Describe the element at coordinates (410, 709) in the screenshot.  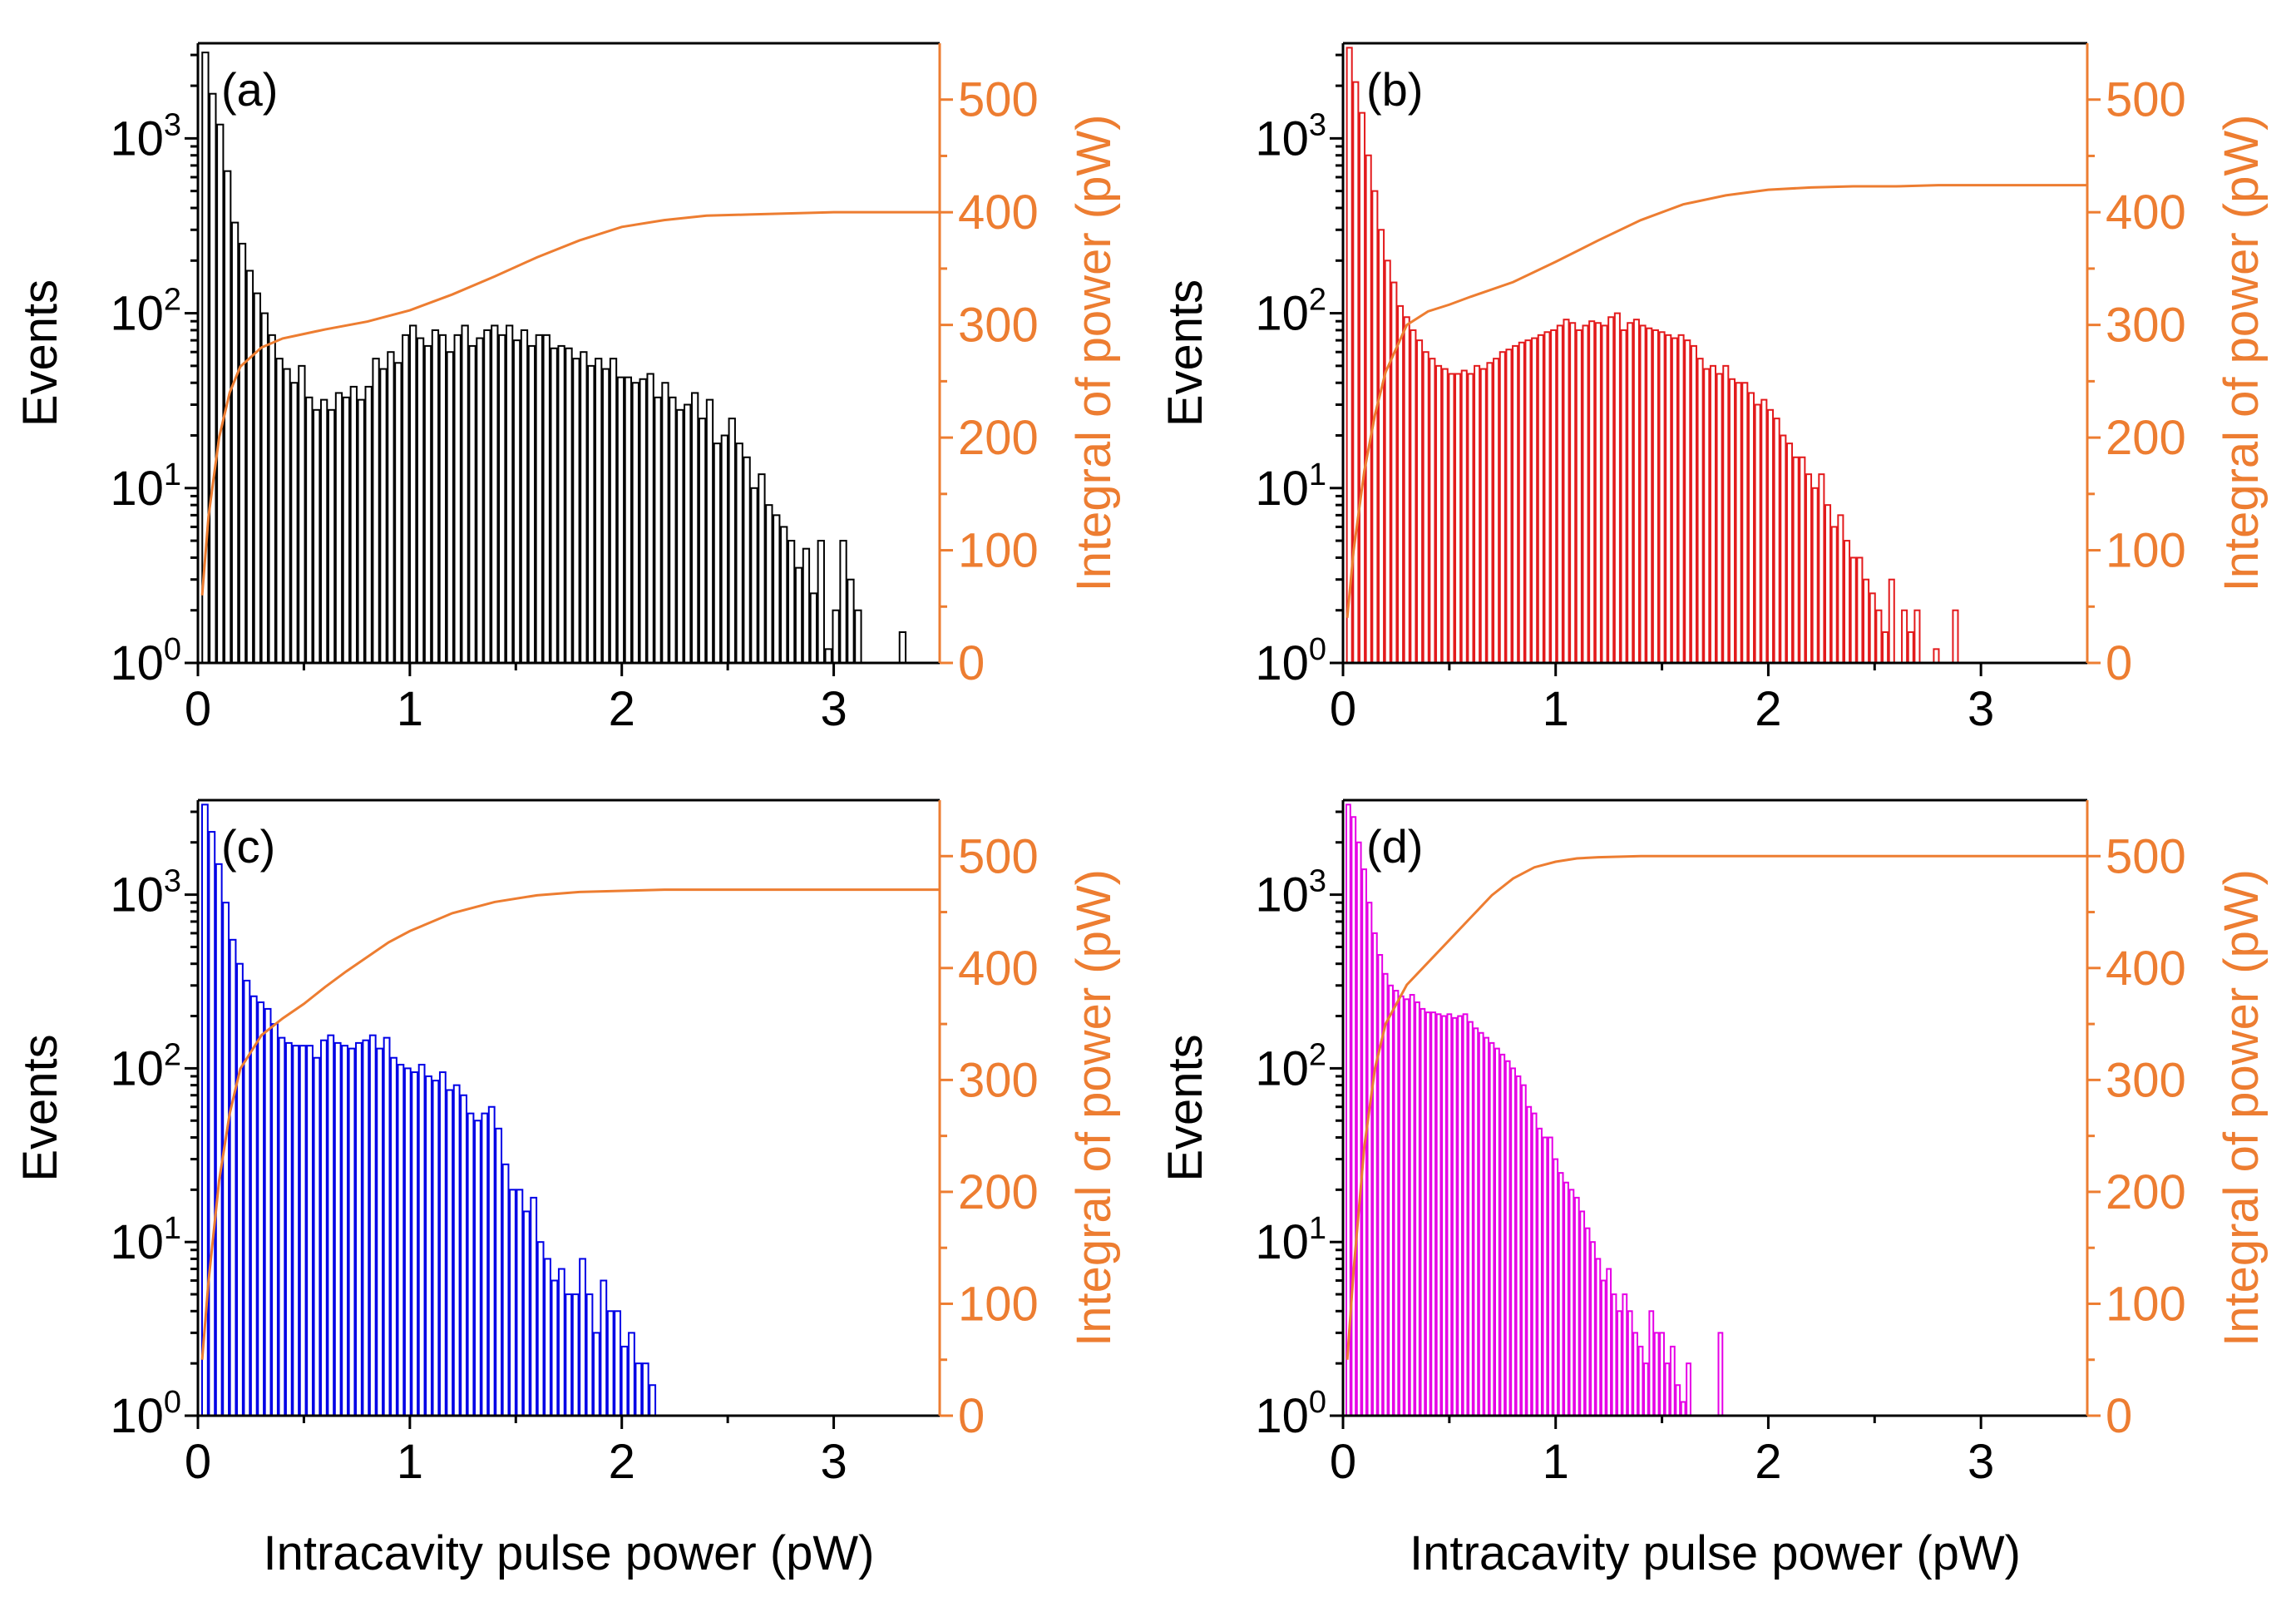
I see `x-tick-label: 1` at that location.